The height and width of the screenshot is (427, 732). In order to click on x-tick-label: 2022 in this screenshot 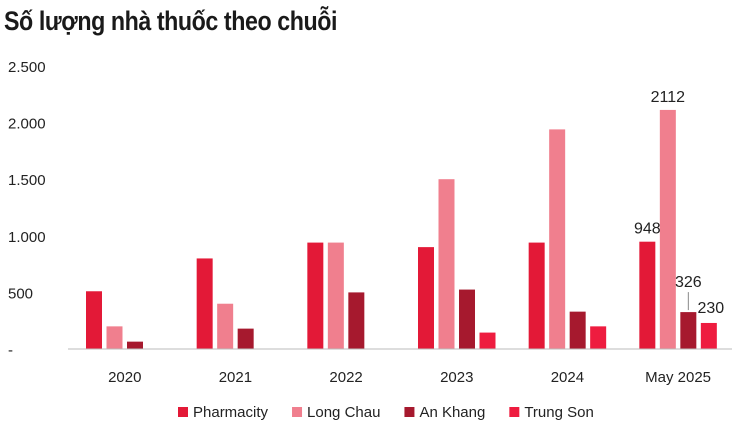, I will do `click(345, 377)`.